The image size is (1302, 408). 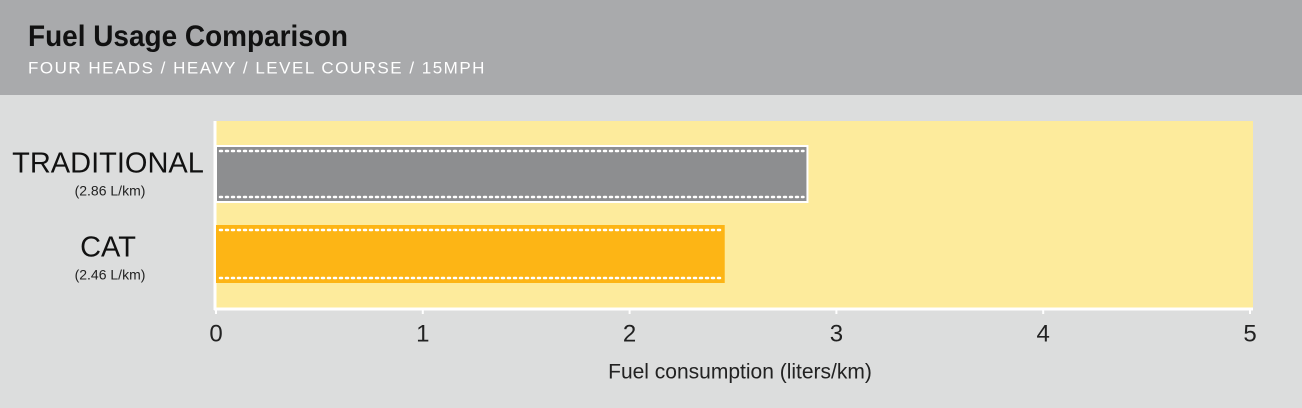 I want to click on x-tick-label: 5, so click(x=1249, y=333).